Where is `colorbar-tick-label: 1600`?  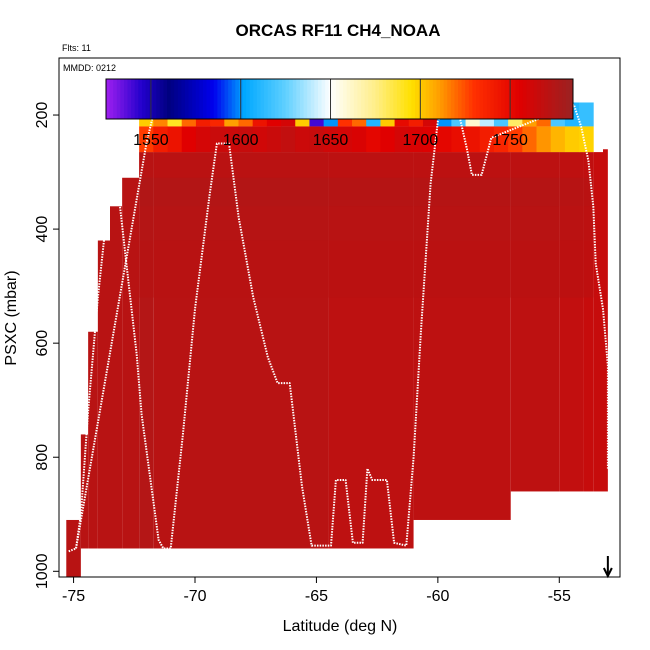
colorbar-tick-label: 1600 is located at coordinates (241, 140).